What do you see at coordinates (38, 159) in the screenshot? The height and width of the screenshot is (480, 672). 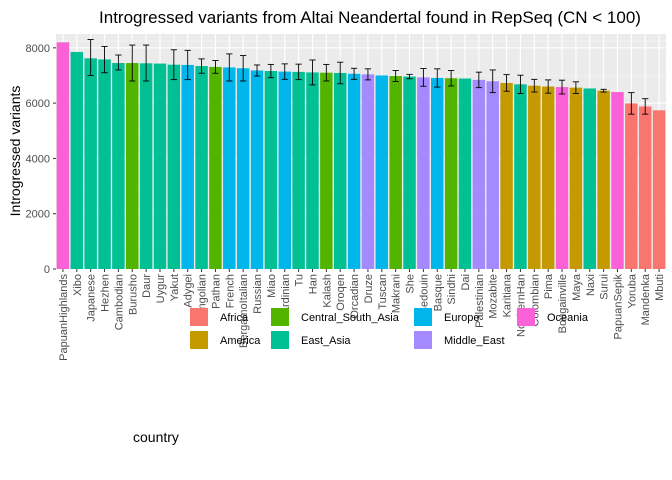 I see `y-tick-label: 4000` at bounding box center [38, 159].